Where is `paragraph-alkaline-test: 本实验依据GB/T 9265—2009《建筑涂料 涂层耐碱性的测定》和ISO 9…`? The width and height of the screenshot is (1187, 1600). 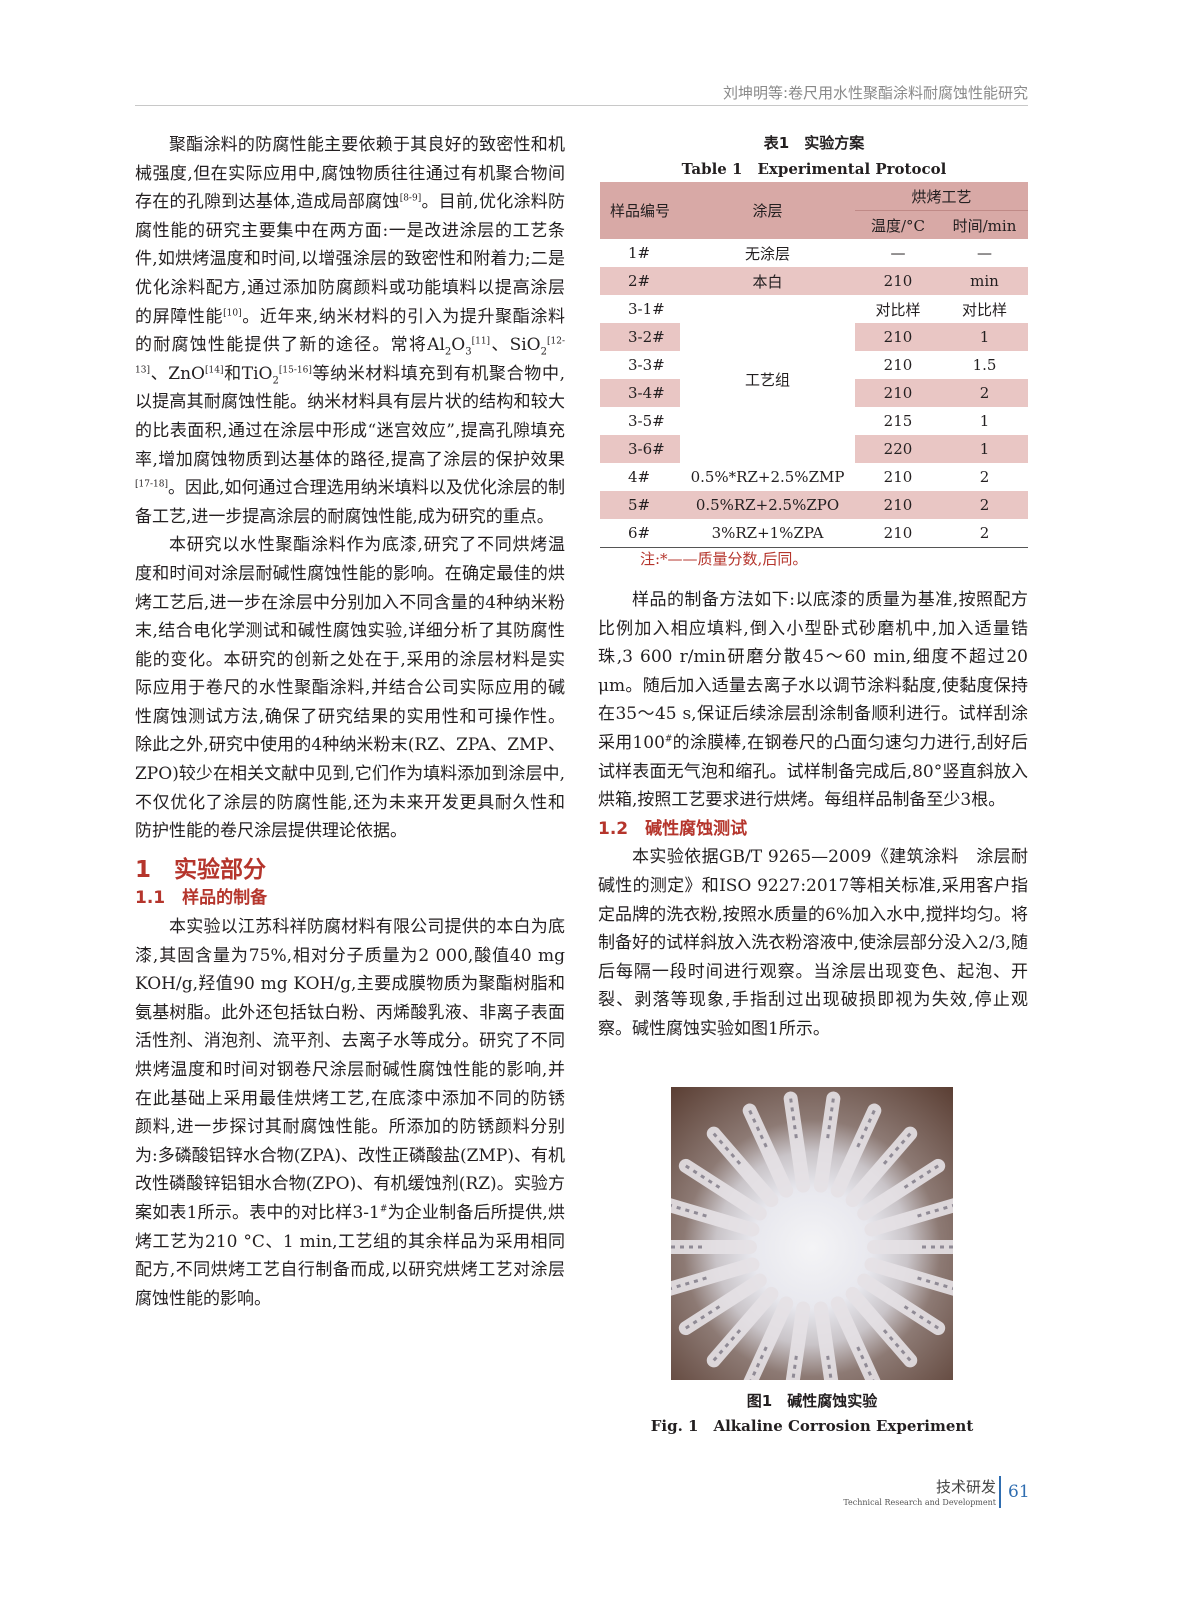 paragraph-alkaline-test: 本实验依据GB/T 9265—2009《建筑涂料 涂层耐碱性的测定》和ISO 9… is located at coordinates (813, 943).